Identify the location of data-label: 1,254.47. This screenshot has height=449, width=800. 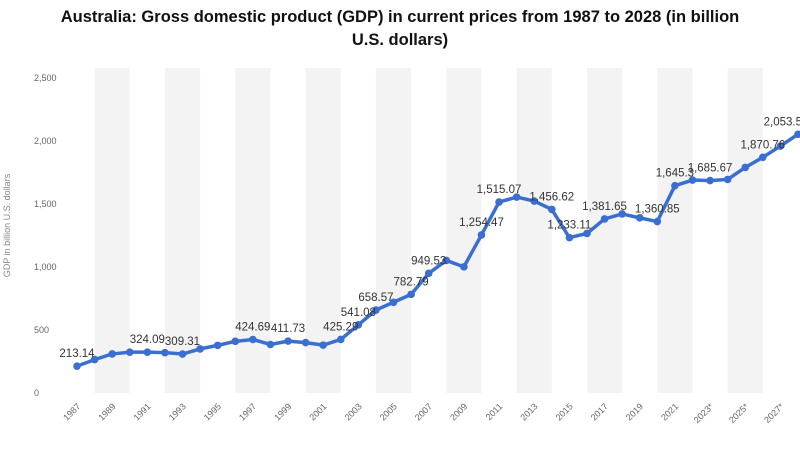
(481, 223).